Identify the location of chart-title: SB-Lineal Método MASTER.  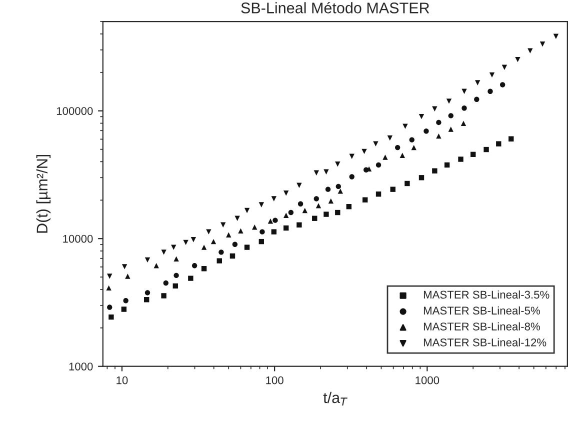
(335, 8).